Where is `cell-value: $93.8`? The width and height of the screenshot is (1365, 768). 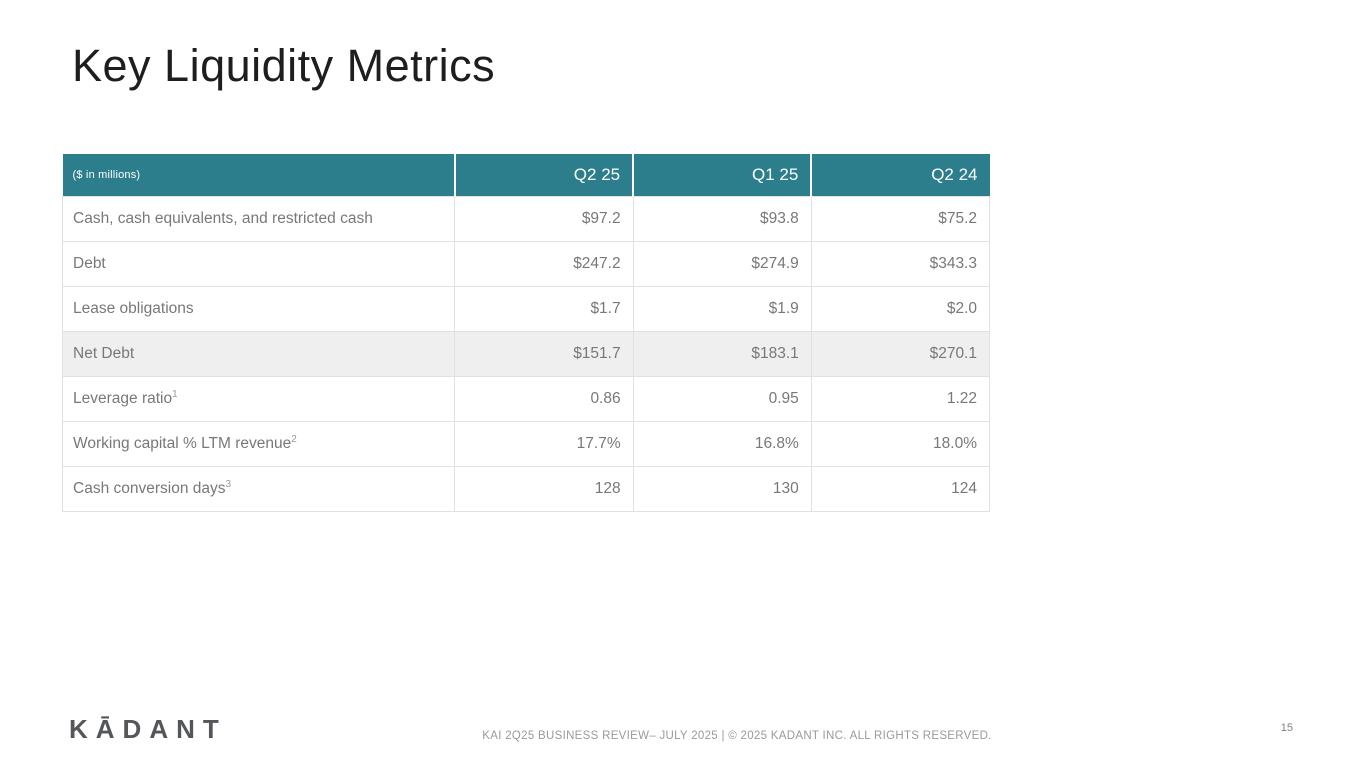 cell-value: $93.8 is located at coordinates (722, 218).